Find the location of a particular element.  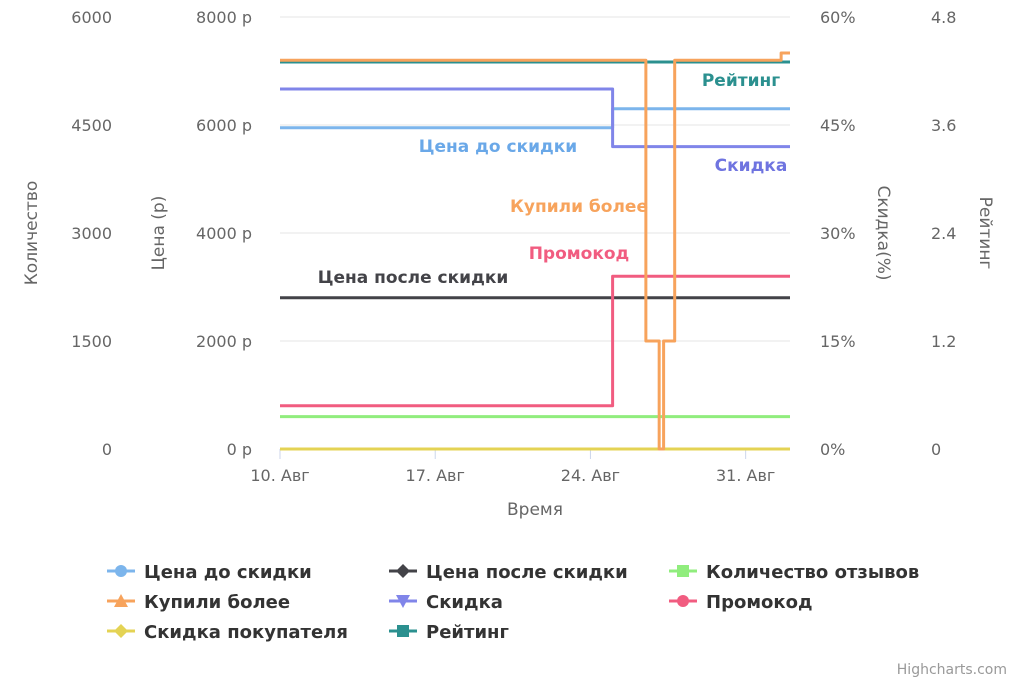

legend-label: Скидка is located at coordinates (464, 602).